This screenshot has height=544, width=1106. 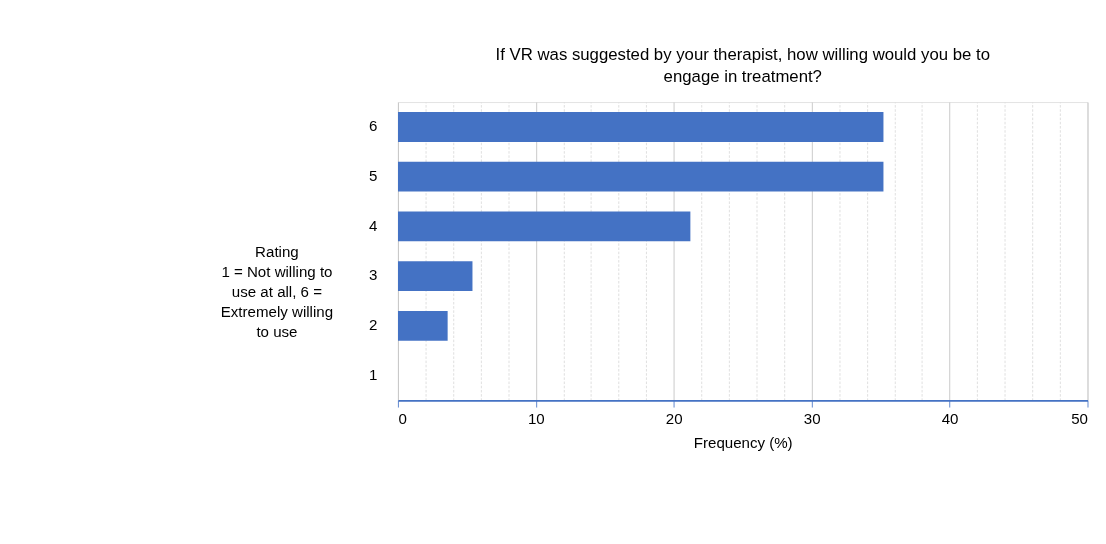 What do you see at coordinates (373, 126) in the screenshot?
I see `y-tick-label: 6` at bounding box center [373, 126].